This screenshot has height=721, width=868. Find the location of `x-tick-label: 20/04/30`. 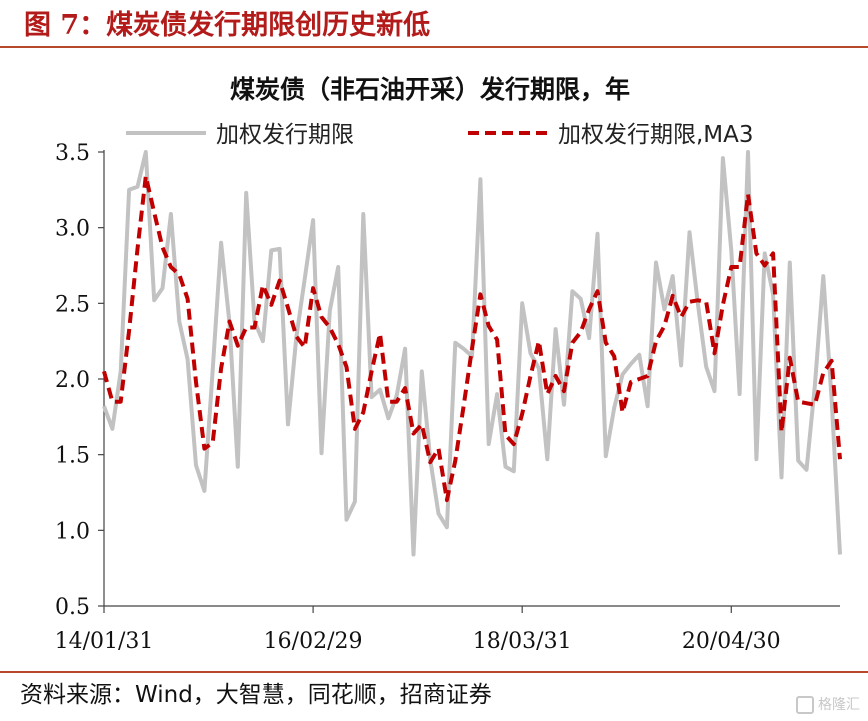

x-tick-label: 20/04/30 is located at coordinates (731, 641).